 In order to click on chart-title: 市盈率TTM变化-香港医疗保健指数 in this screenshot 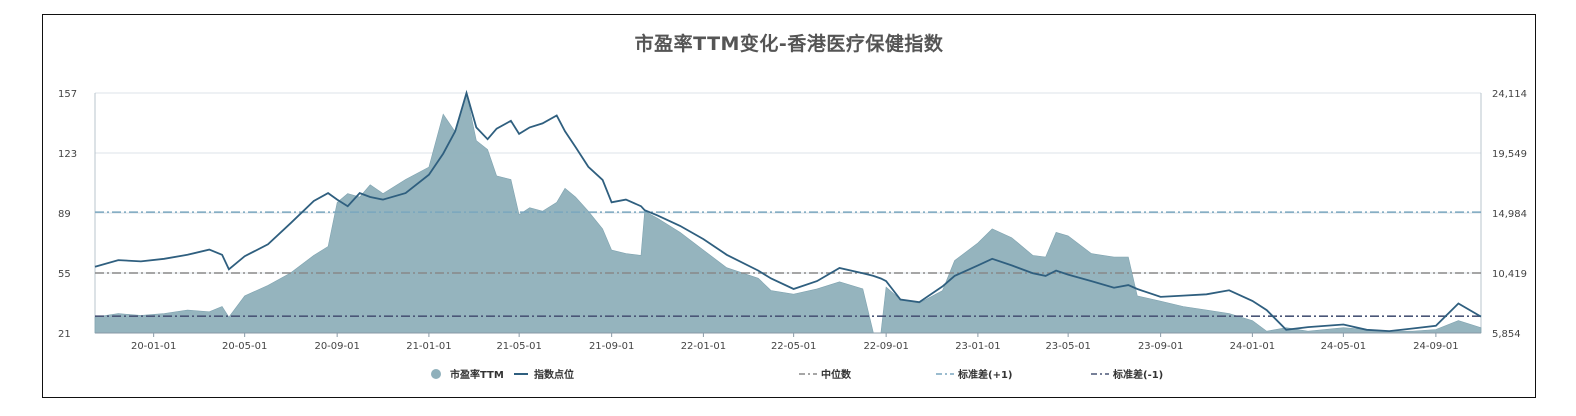, I will do `click(789, 44)`.